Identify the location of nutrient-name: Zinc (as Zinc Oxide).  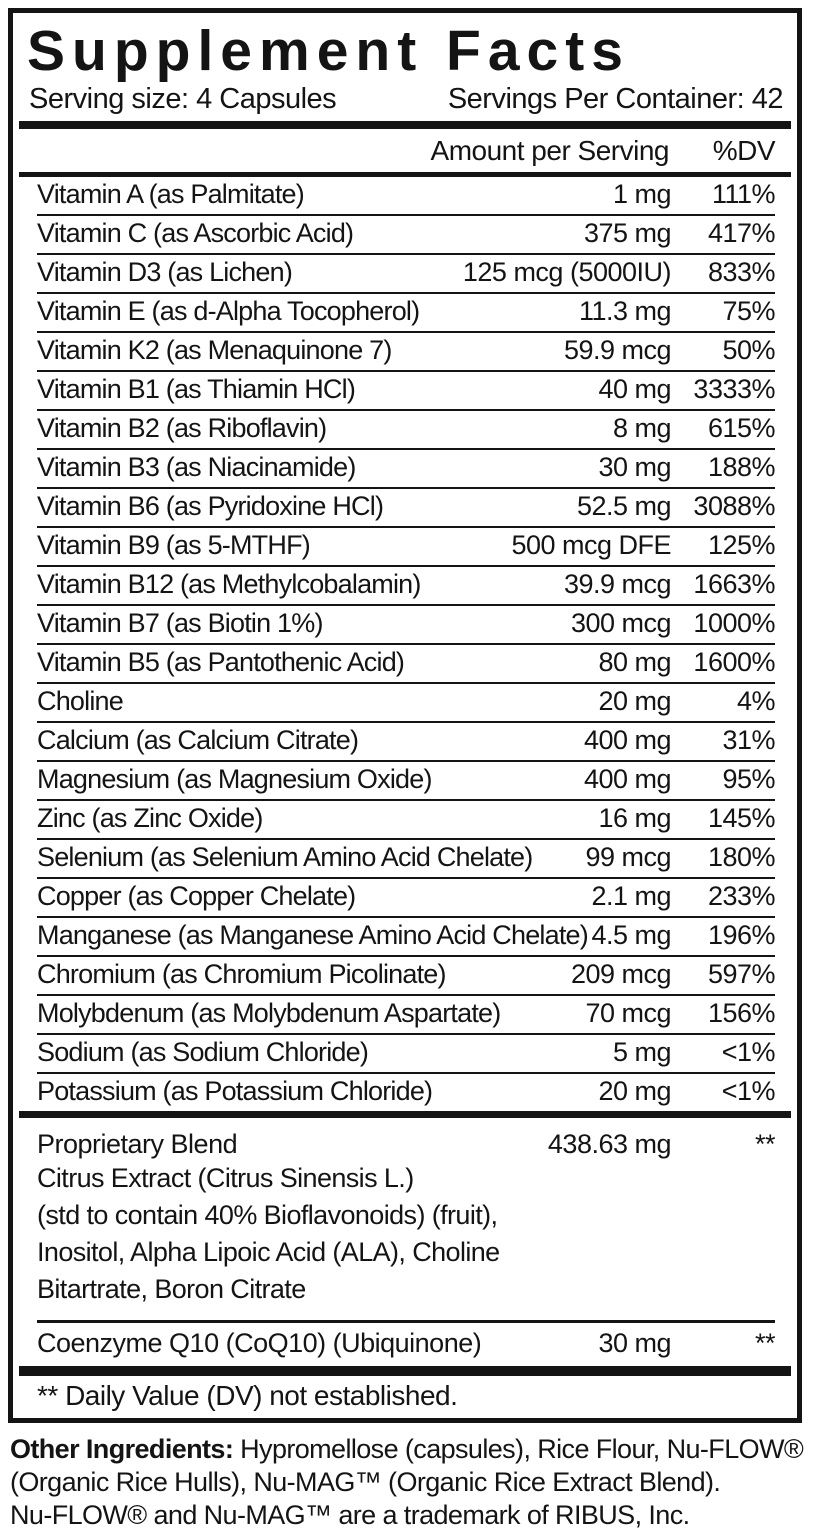
(150, 818).